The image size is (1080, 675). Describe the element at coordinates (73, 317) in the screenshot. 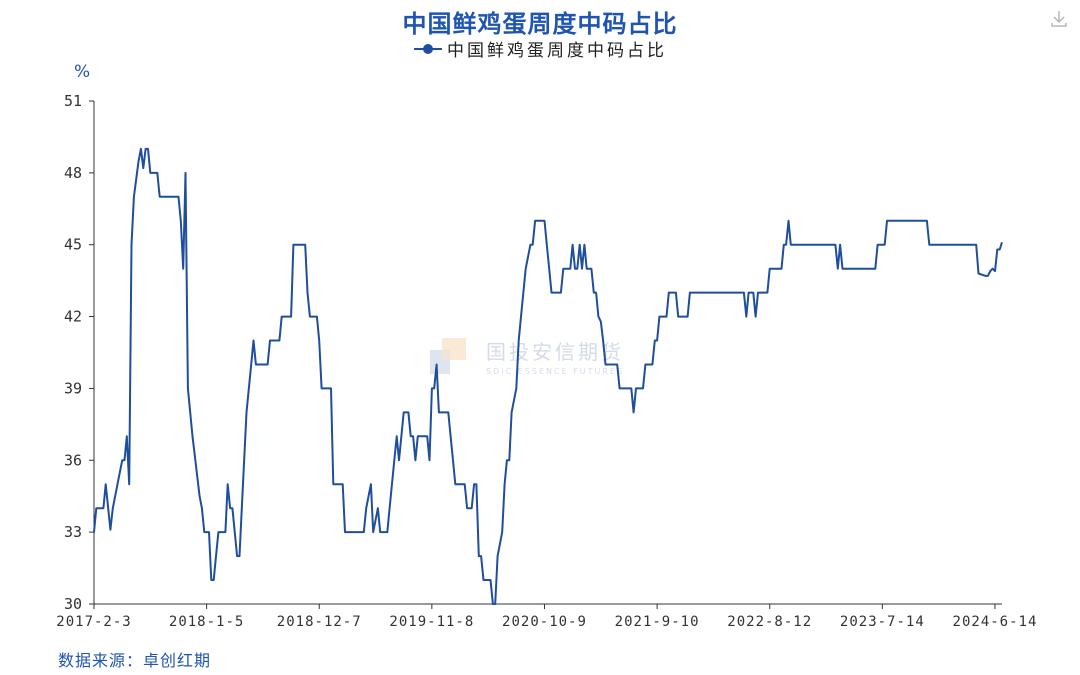

I see `y-tick-label: 42` at that location.